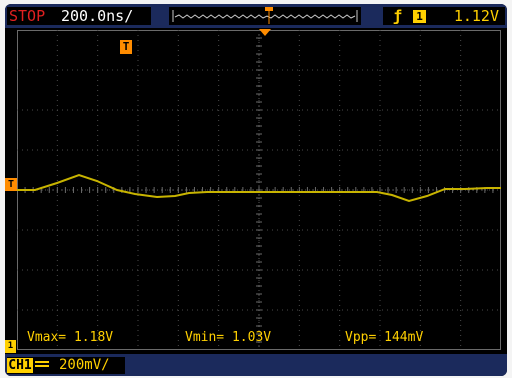  Describe the element at coordinates (104, 16) in the screenshot. I see `timebase-readout: 200.0ns/` at that location.